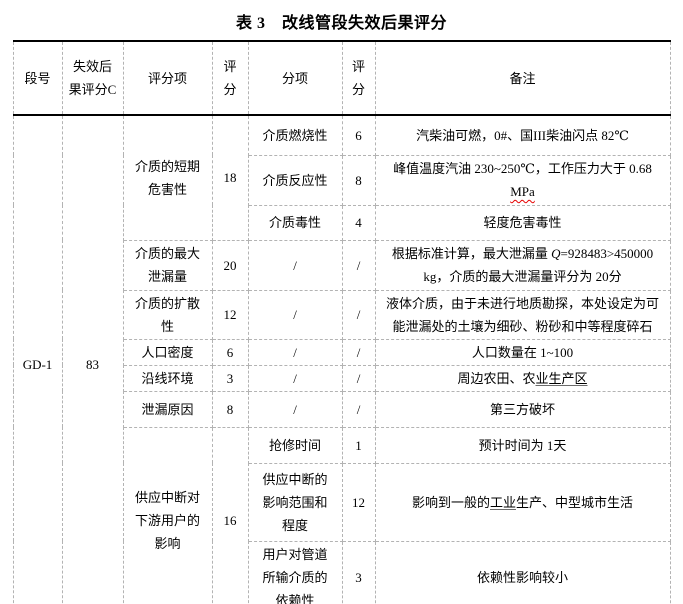 This screenshot has width=683, height=604. I want to click on grammar-marked-text: 业生产区, so click(561, 378).